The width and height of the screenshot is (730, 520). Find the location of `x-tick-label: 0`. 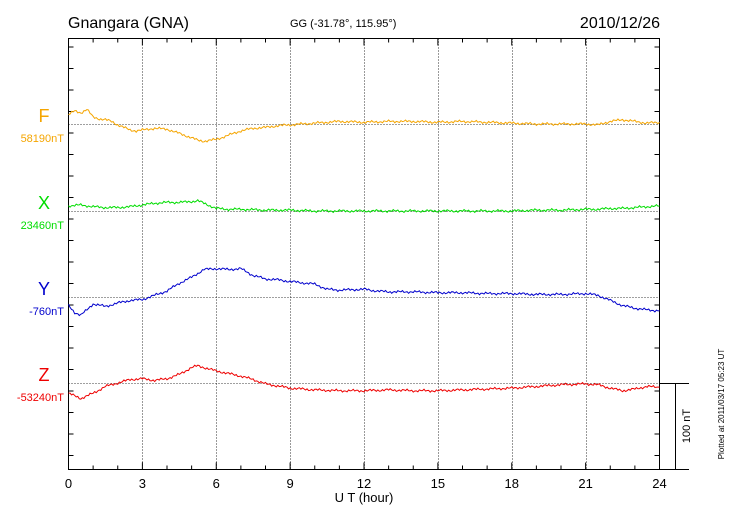

x-tick-label: 0 is located at coordinates (68, 483).